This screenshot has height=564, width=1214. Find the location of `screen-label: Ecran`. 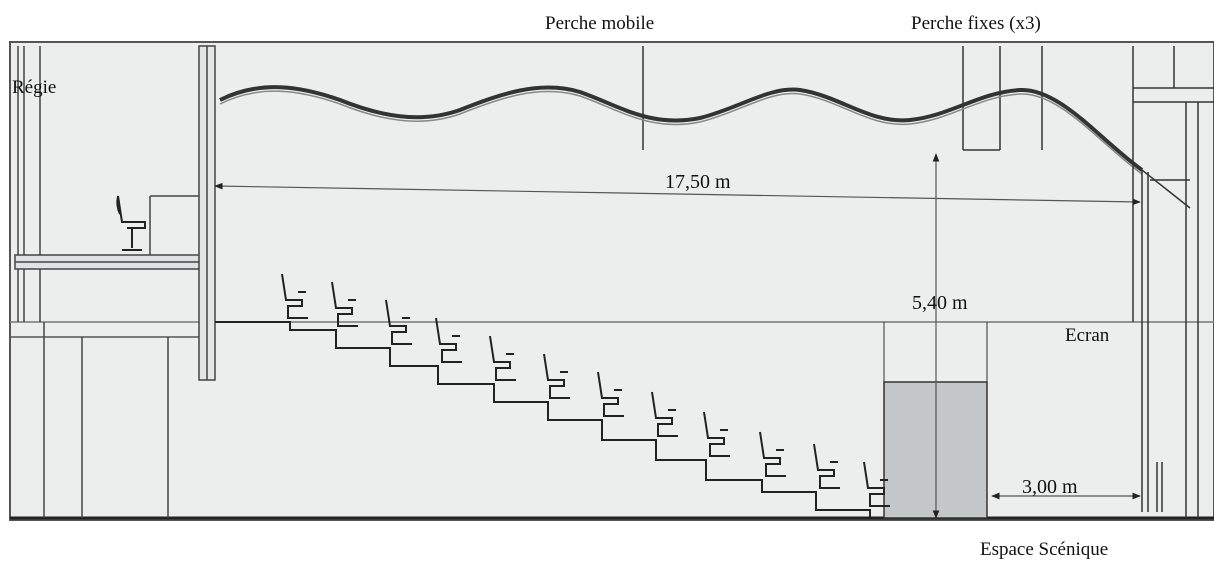

screen-label: Ecran is located at coordinates (1087, 335).